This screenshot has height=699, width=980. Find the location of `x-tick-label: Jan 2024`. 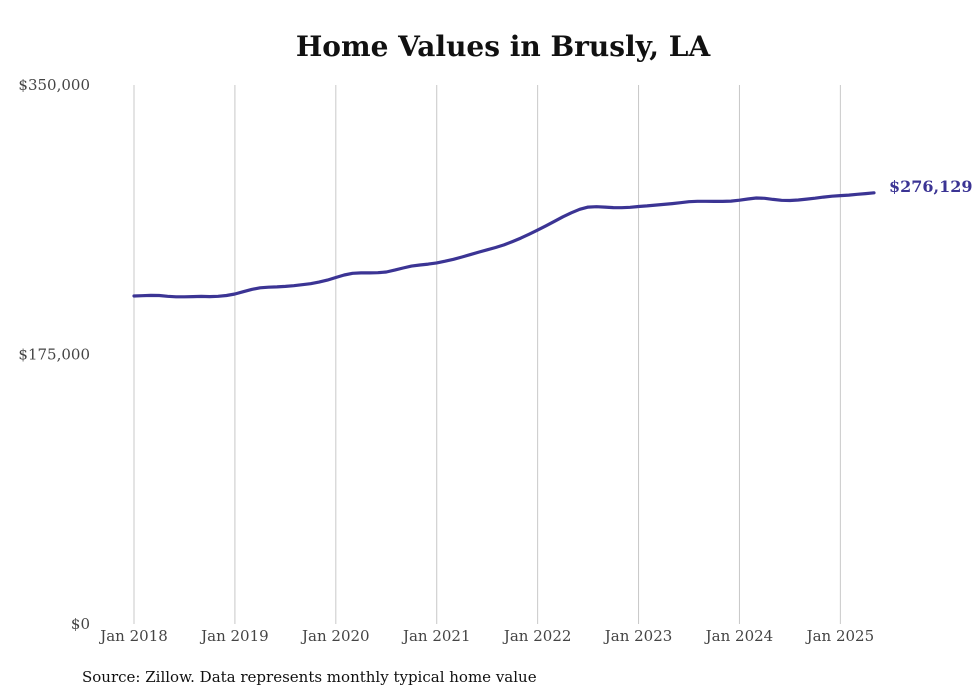

x-tick-label: Jan 2024 is located at coordinates (739, 636).